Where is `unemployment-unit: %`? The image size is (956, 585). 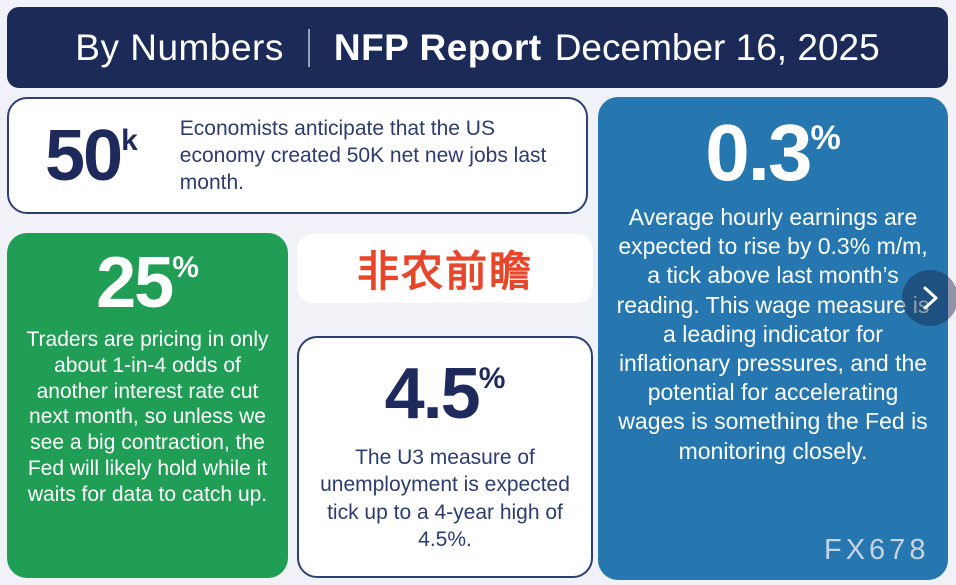 unemployment-unit: % is located at coordinates (492, 378).